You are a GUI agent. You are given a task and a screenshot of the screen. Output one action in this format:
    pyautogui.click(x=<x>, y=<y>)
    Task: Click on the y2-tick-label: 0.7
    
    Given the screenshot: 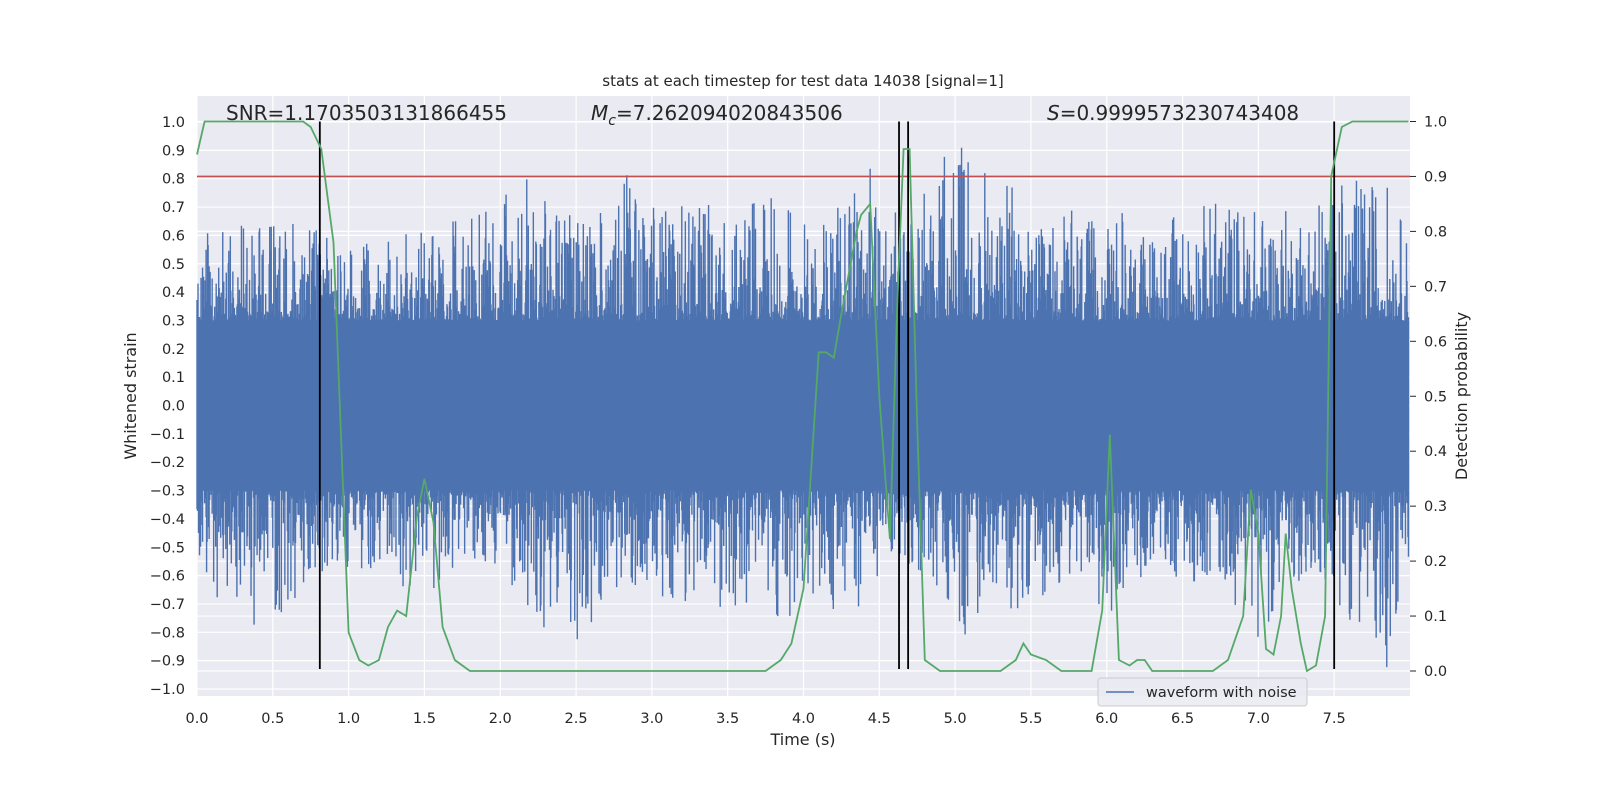 What is the action you would take?
    pyautogui.click(x=1435, y=287)
    